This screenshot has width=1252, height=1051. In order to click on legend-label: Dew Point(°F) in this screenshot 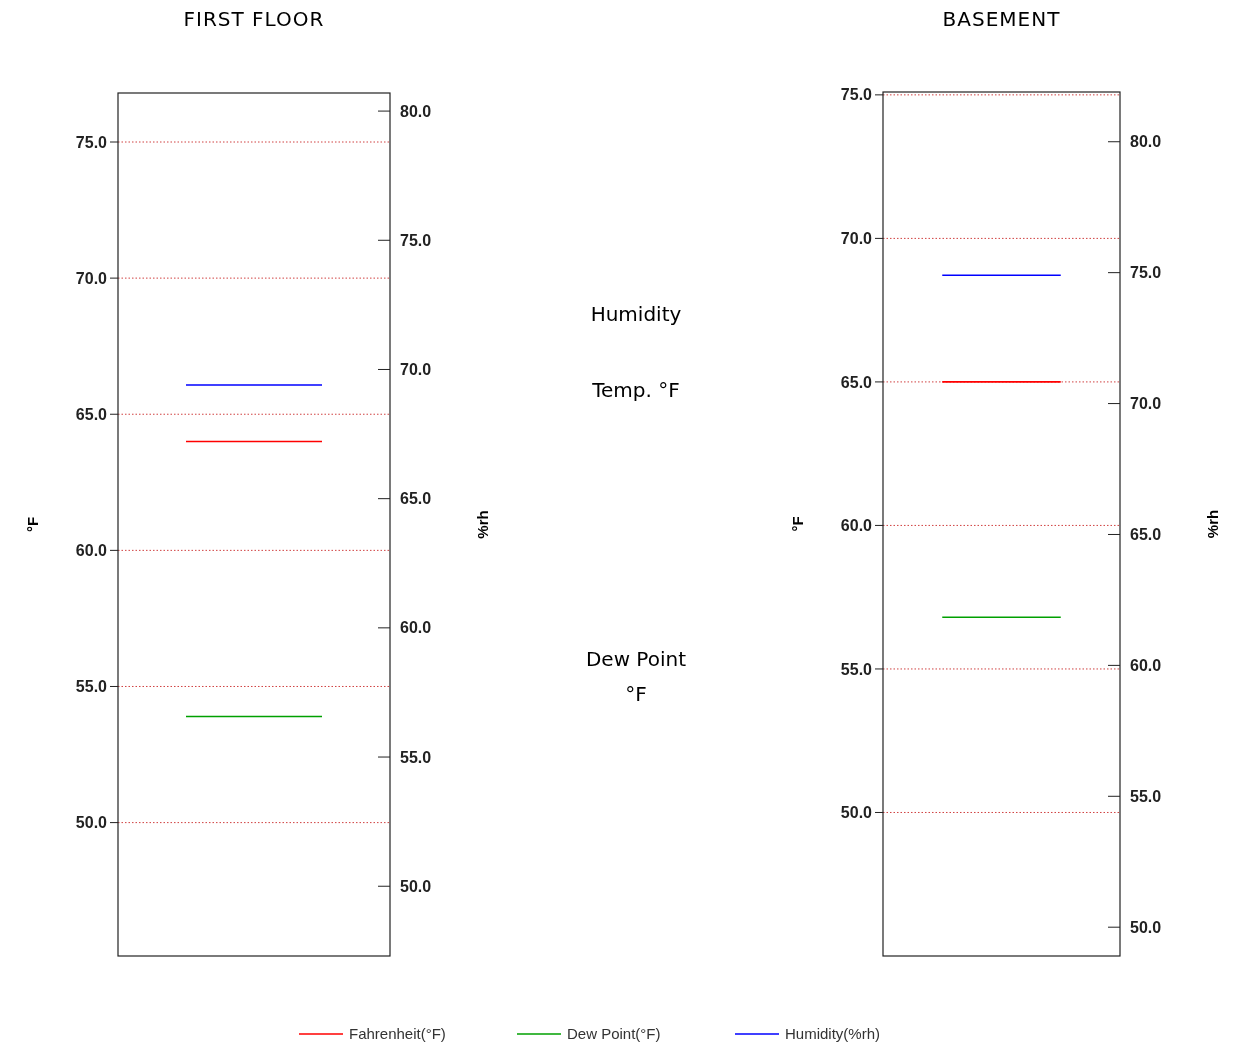, I will do `click(614, 1034)`.